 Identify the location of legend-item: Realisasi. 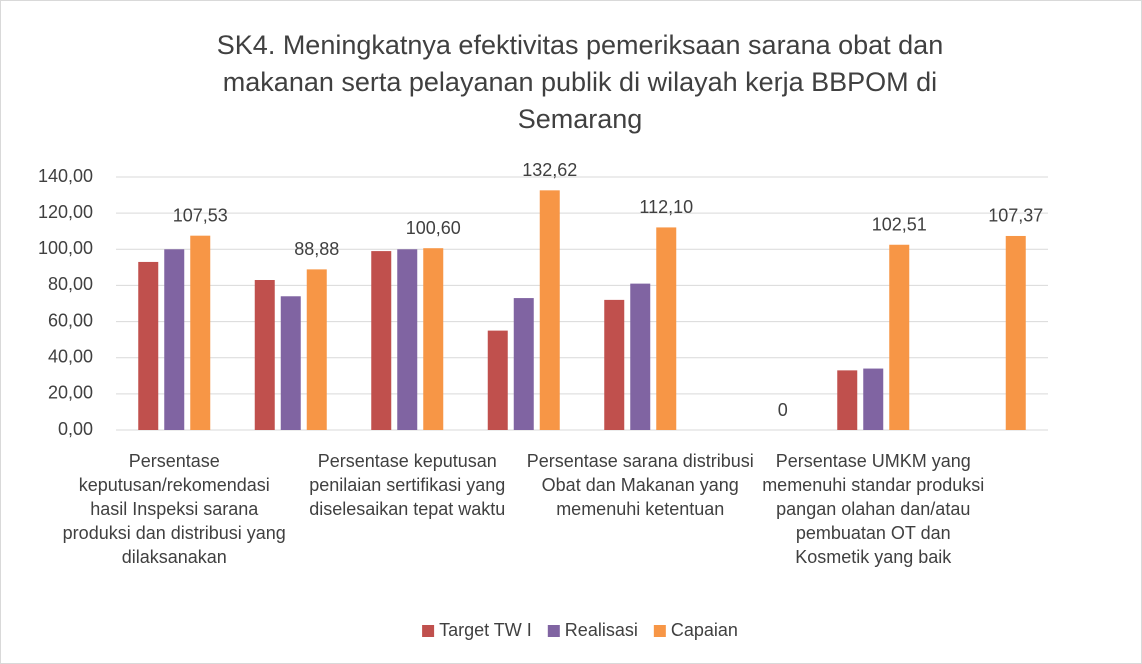
(592, 630).